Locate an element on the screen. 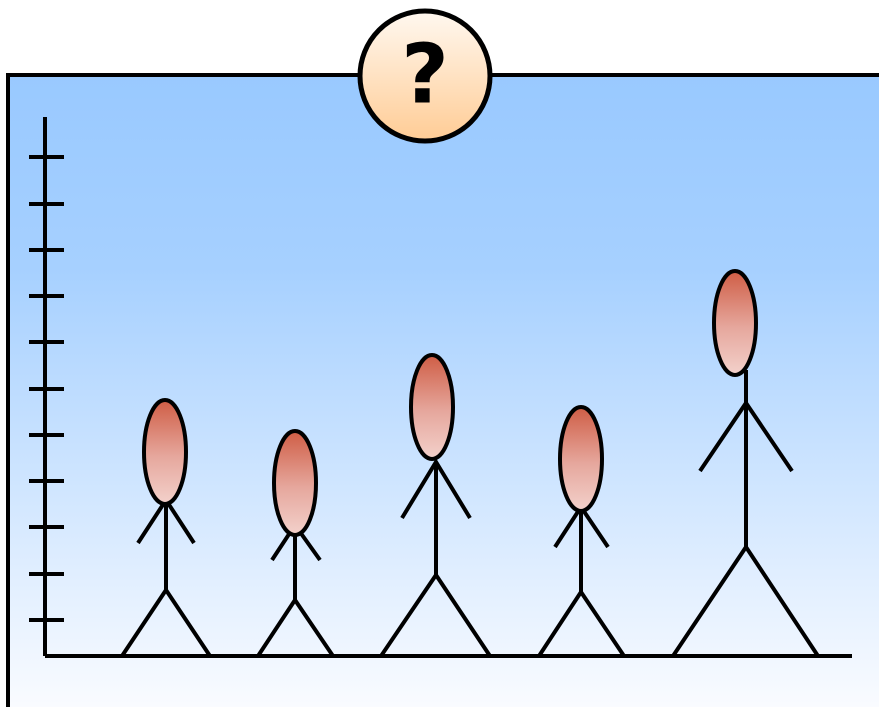 The image size is (879, 707). badge-symbol: ? is located at coordinates (425, 74).